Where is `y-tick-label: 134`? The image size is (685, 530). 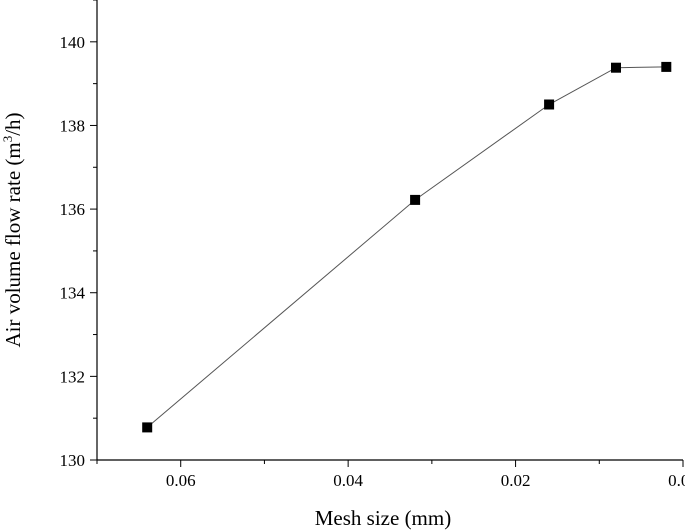 y-tick-label: 134 is located at coordinates (73, 293).